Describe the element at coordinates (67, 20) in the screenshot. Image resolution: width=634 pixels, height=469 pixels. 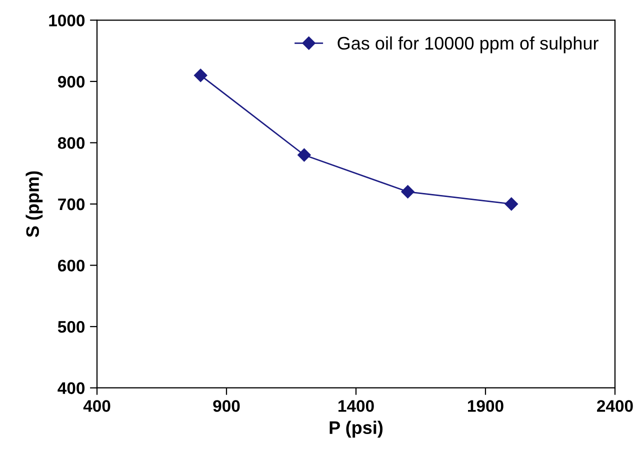
I see `y-tick-label: 1000` at that location.